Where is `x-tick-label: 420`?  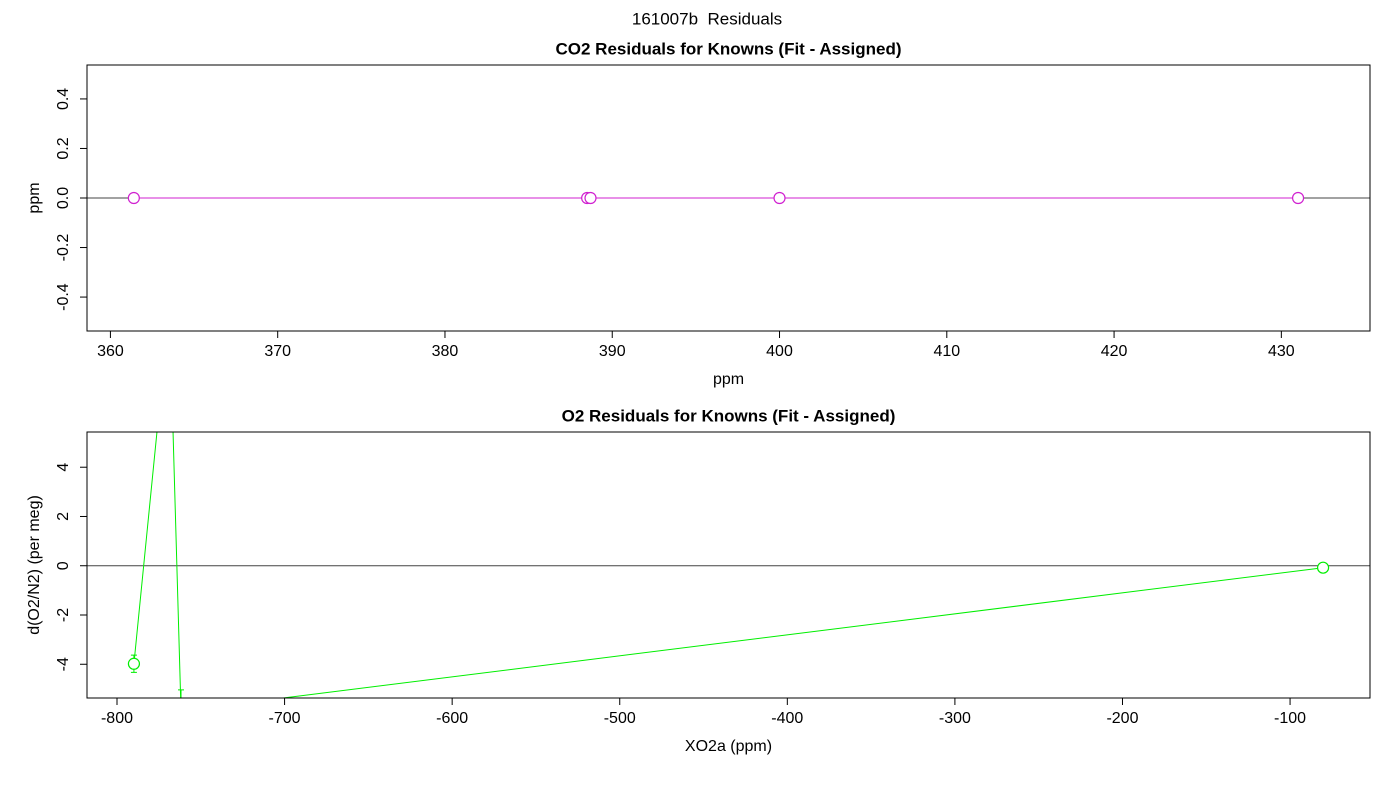
x-tick-label: 420 is located at coordinates (1114, 351).